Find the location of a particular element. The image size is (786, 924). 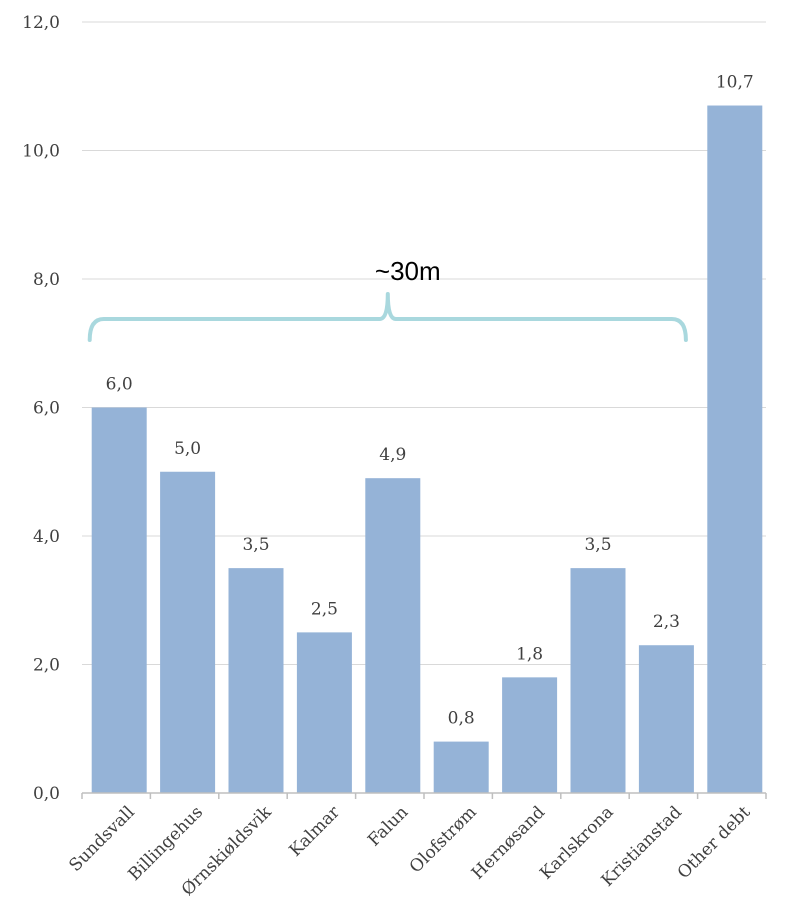

x-axis is located at coordinates (424, 795).